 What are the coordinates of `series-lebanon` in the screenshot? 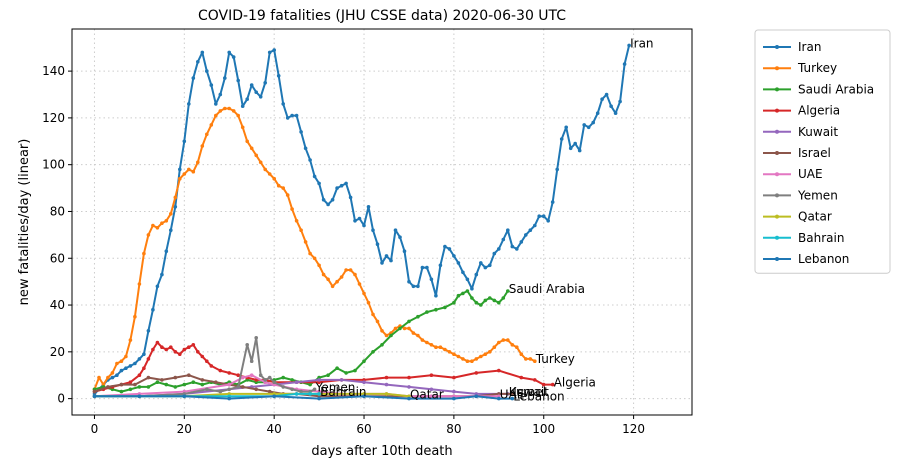 It's located at (303, 397).